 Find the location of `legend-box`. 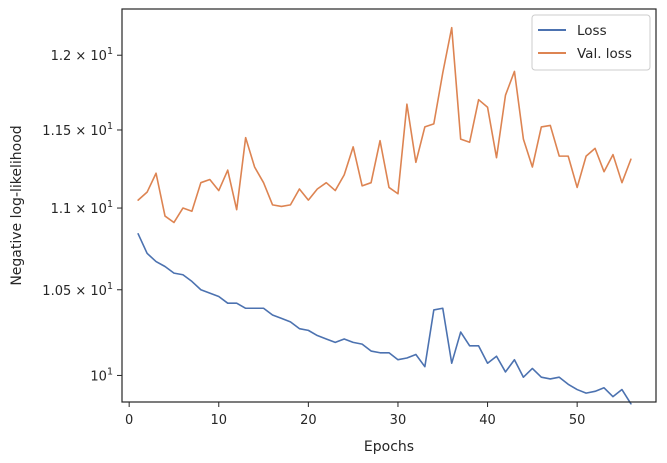

legend-box is located at coordinates (591, 42).